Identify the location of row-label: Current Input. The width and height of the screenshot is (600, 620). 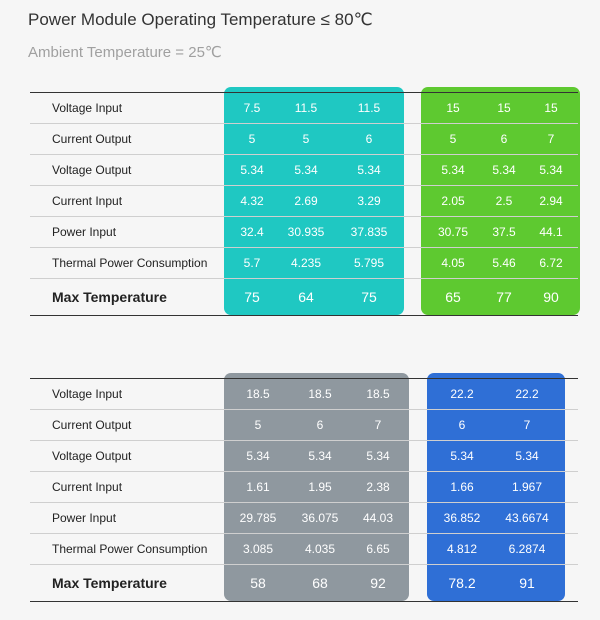
(87, 200).